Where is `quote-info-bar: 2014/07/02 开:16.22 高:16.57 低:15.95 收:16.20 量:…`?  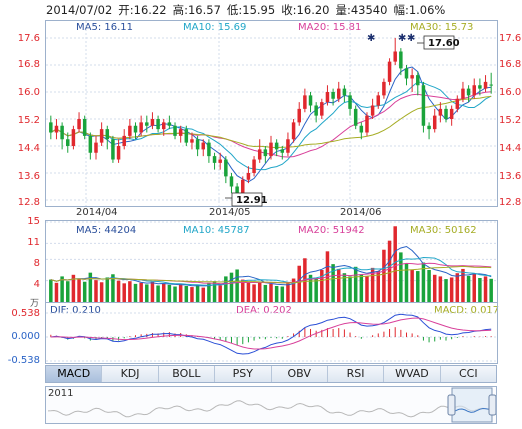
quote-info-bar: 2014/07/02 开:16.22 高:16.57 低:15.95 收:16.20 量:… is located at coordinates (248, 10).